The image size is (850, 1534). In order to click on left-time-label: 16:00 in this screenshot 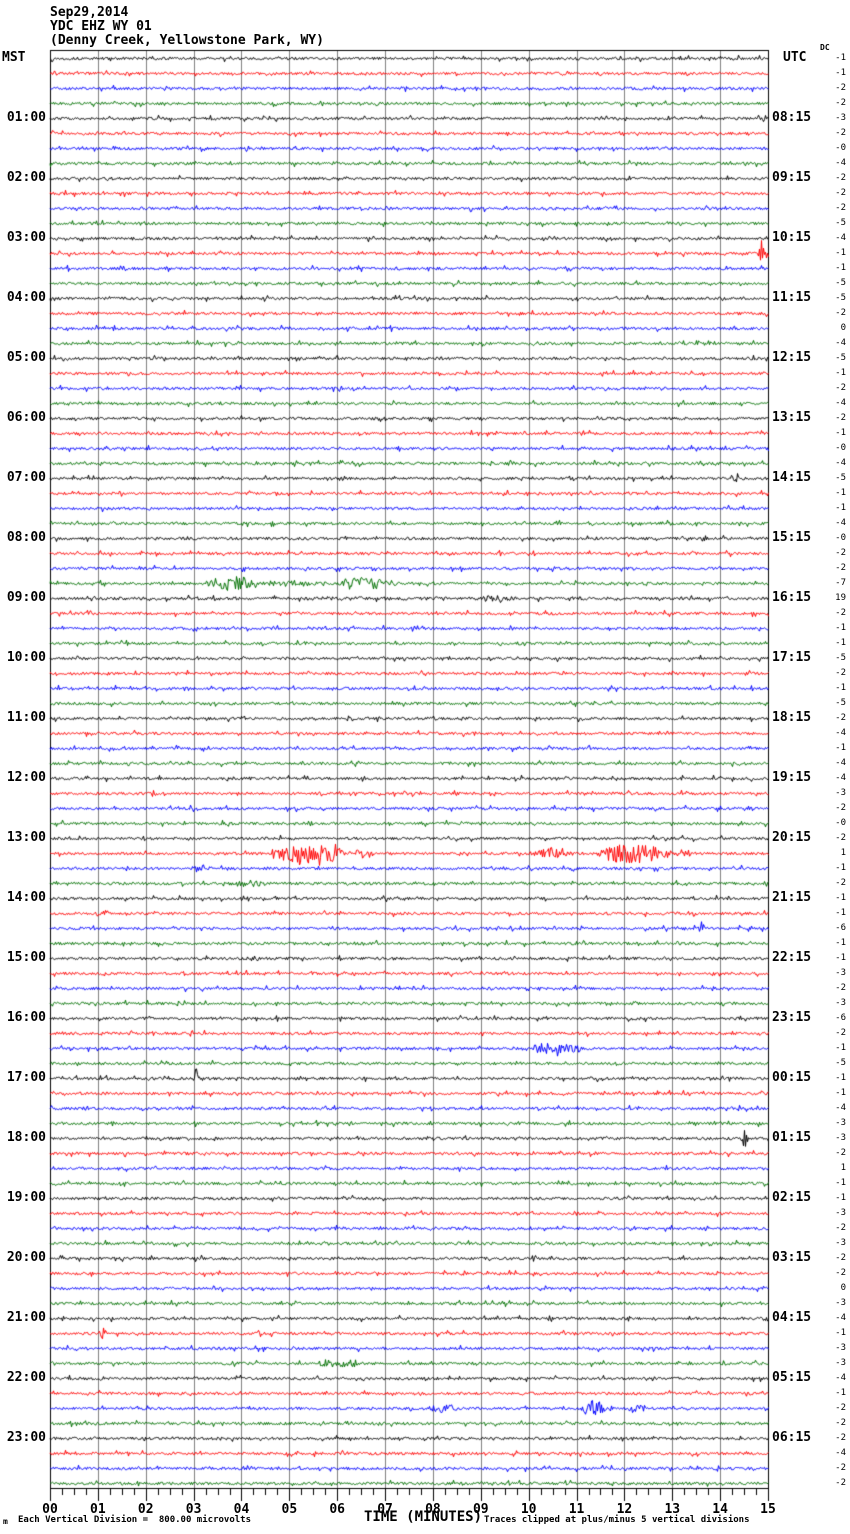, I will do `click(26, 1017)`.